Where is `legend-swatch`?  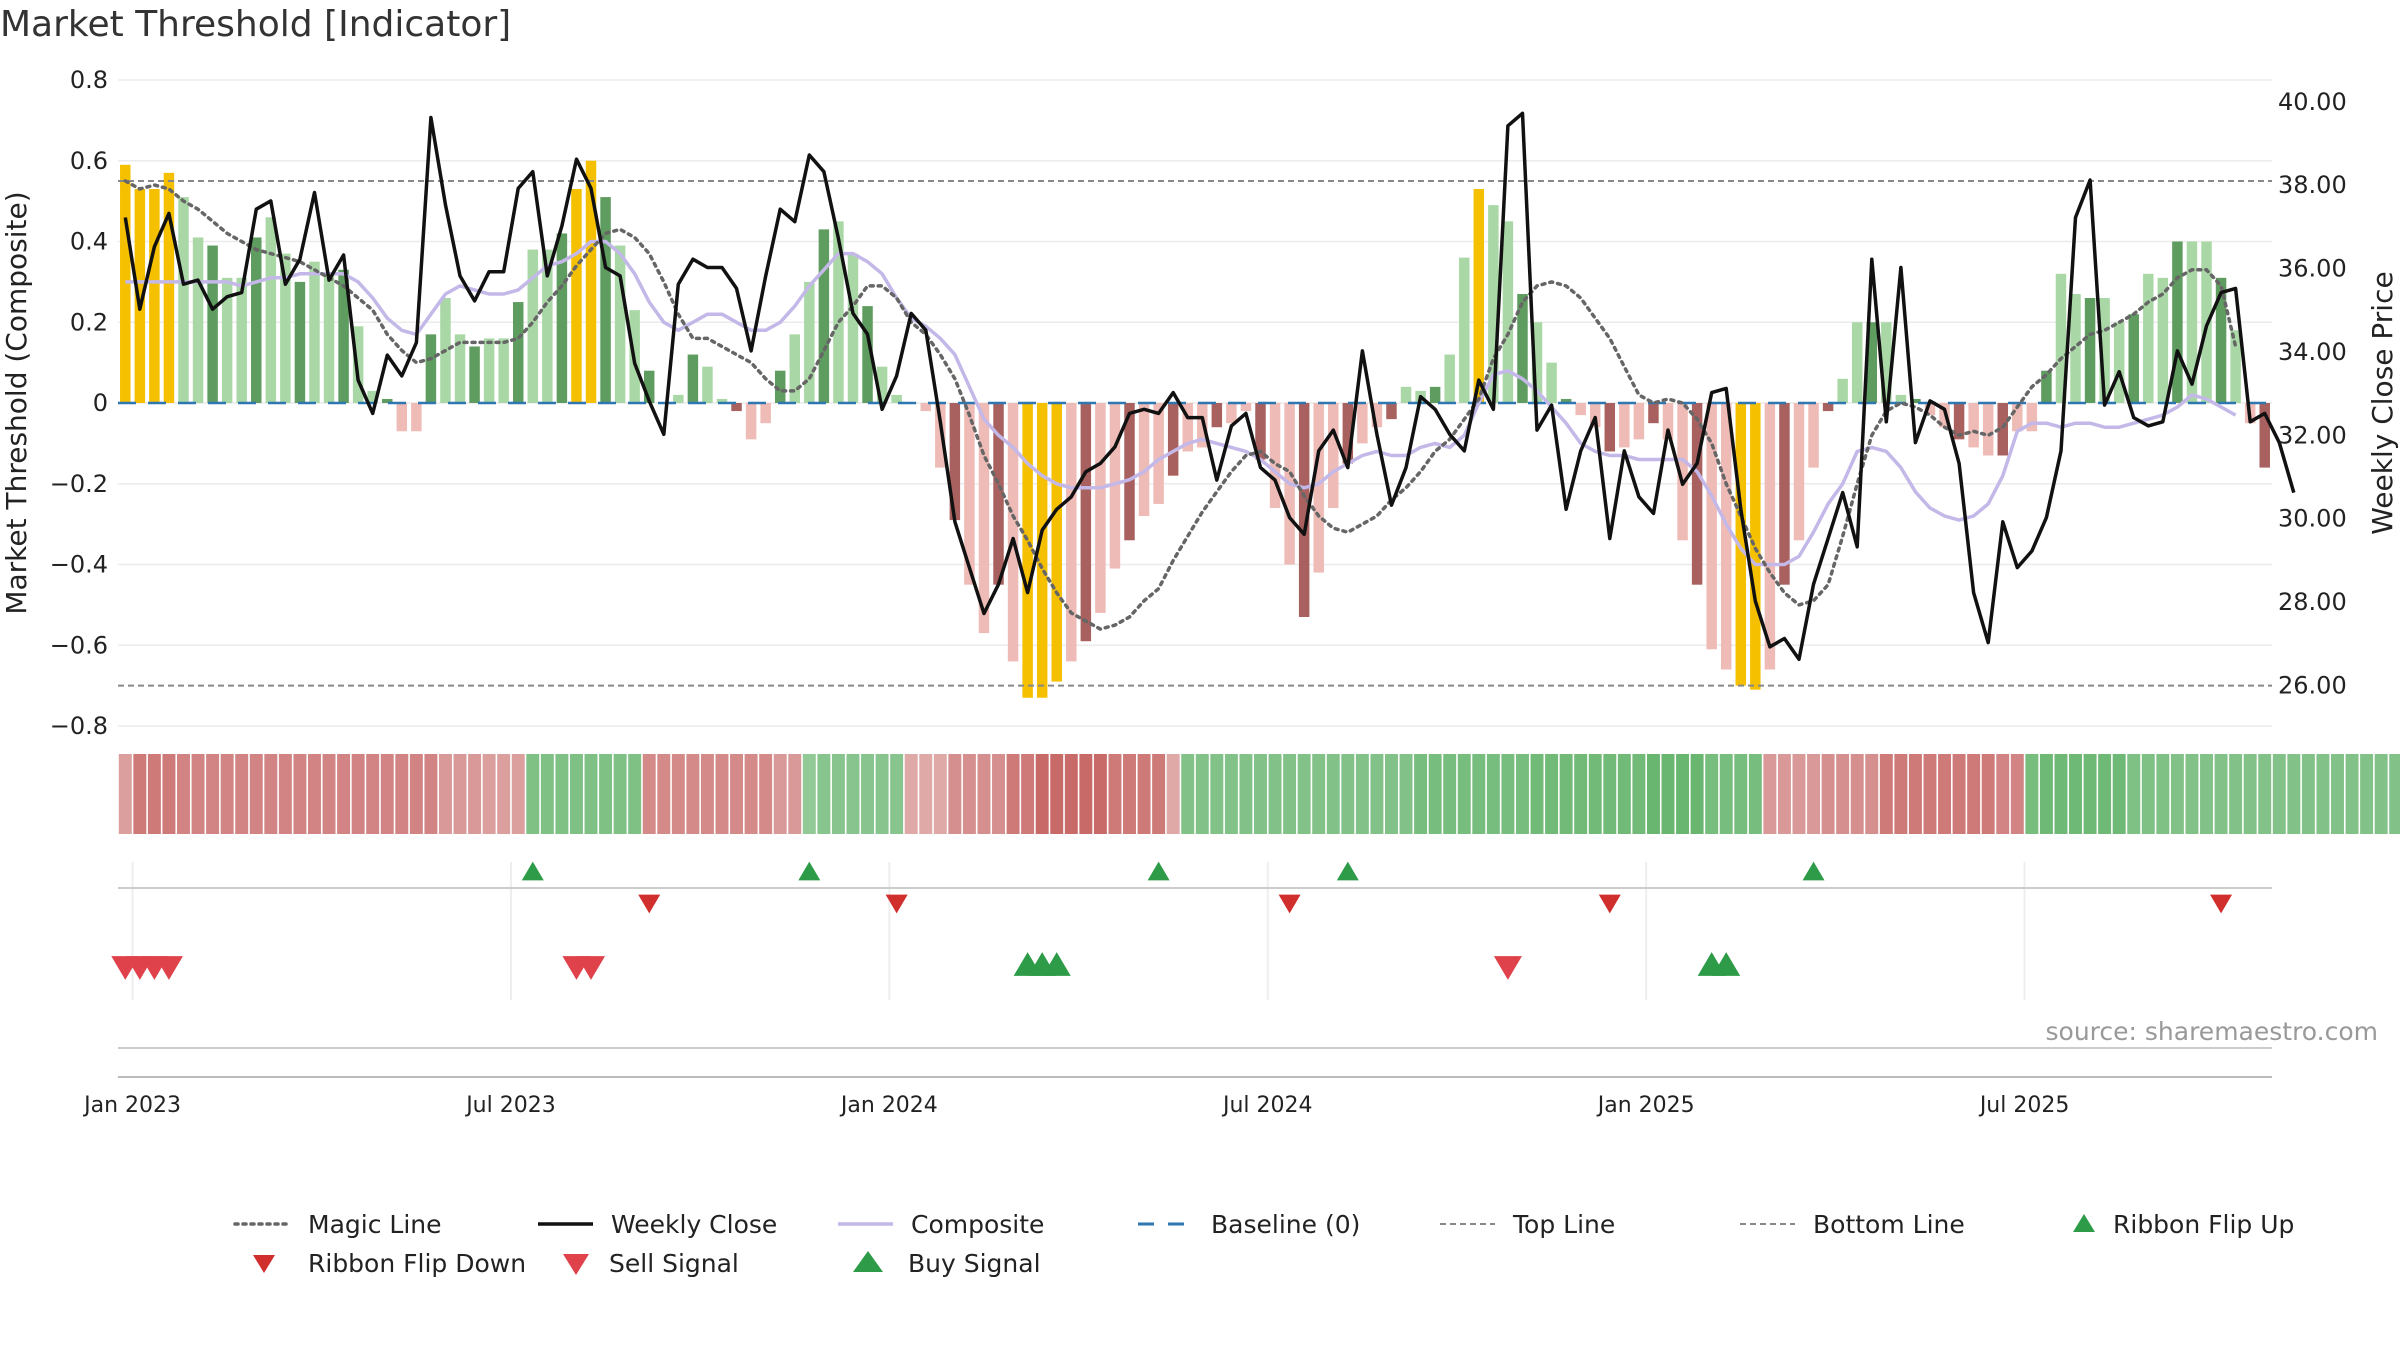
legend-swatch is located at coordinates (576, 1264).